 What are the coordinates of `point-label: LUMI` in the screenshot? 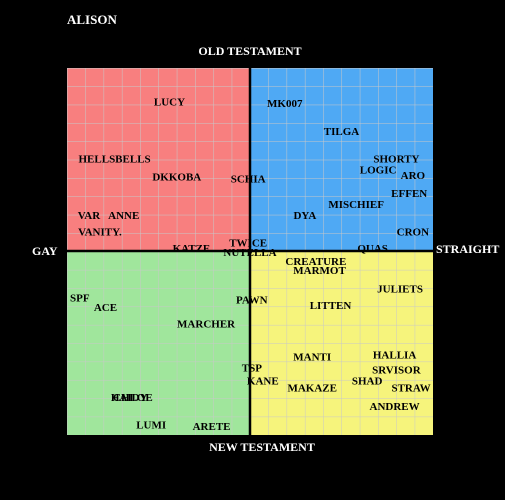 It's located at (151, 425).